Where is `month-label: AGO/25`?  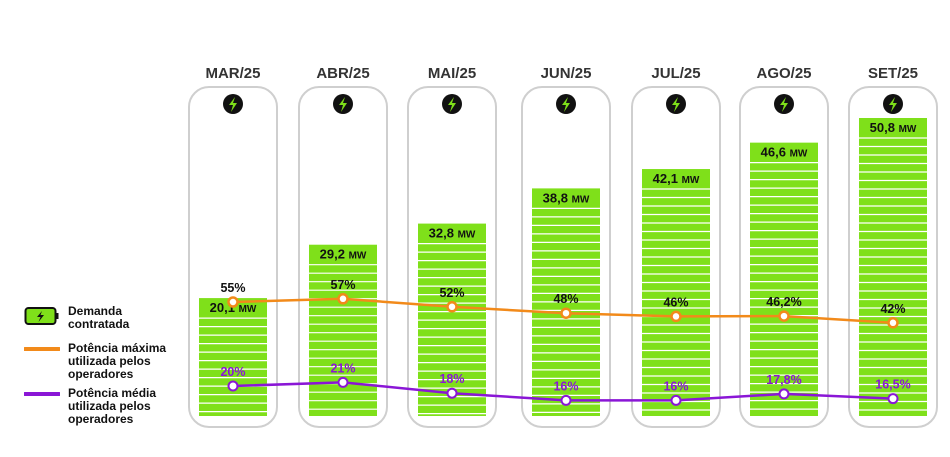
month-label: AGO/25 is located at coordinates (783, 73).